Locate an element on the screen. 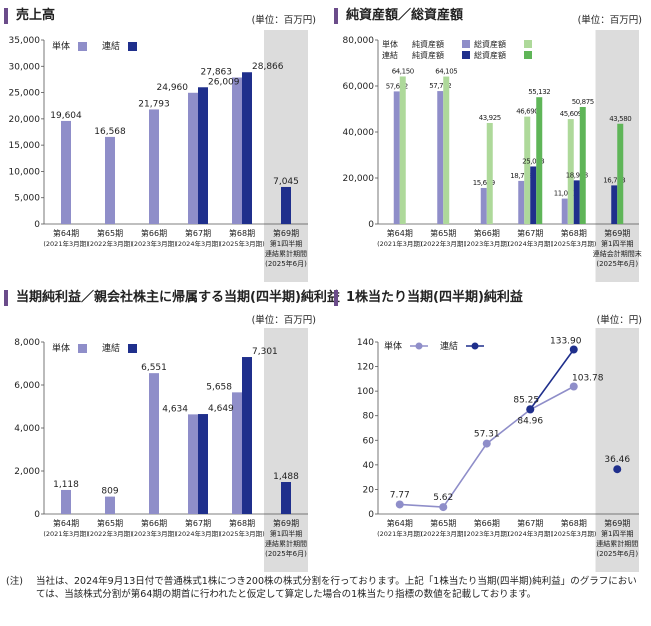 This screenshot has width=651, height=626. y-tick-label: 100 is located at coordinates (365, 392).